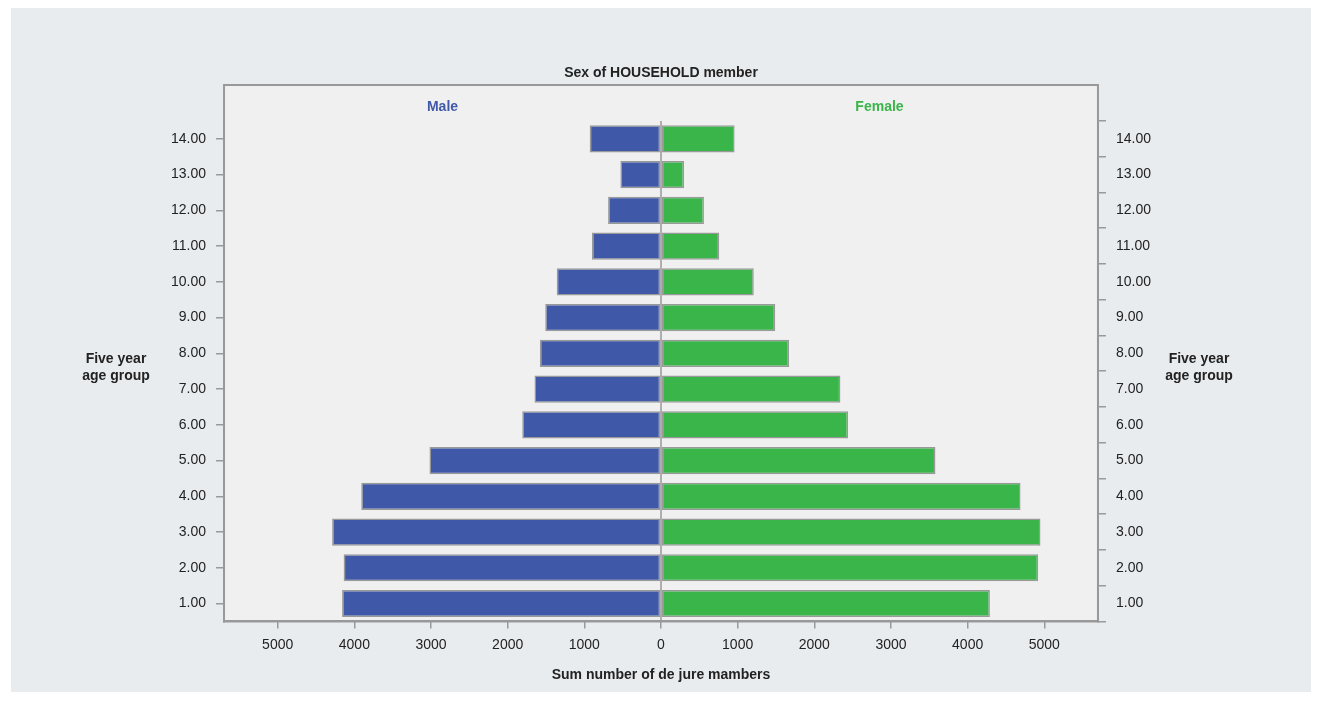 The image size is (1321, 702). What do you see at coordinates (1129, 602) in the screenshot?
I see `category-label: 1.00` at bounding box center [1129, 602].